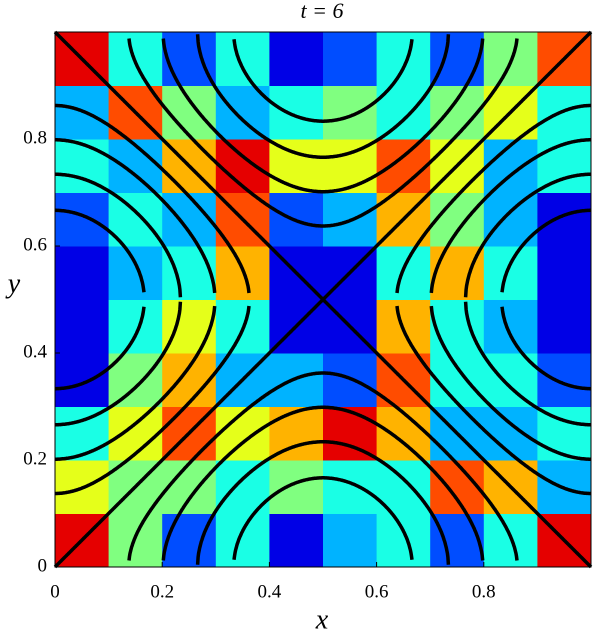  What do you see at coordinates (322, 11) in the screenshot?
I see `chart-title: t = 6` at bounding box center [322, 11].